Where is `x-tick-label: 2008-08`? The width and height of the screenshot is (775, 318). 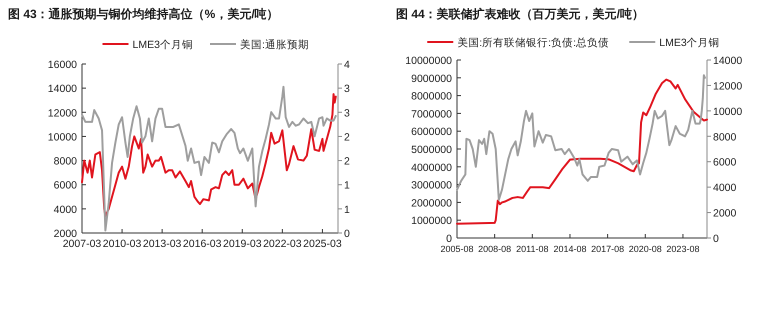 x-tick-label: 2008-08 is located at coordinates (495, 249).